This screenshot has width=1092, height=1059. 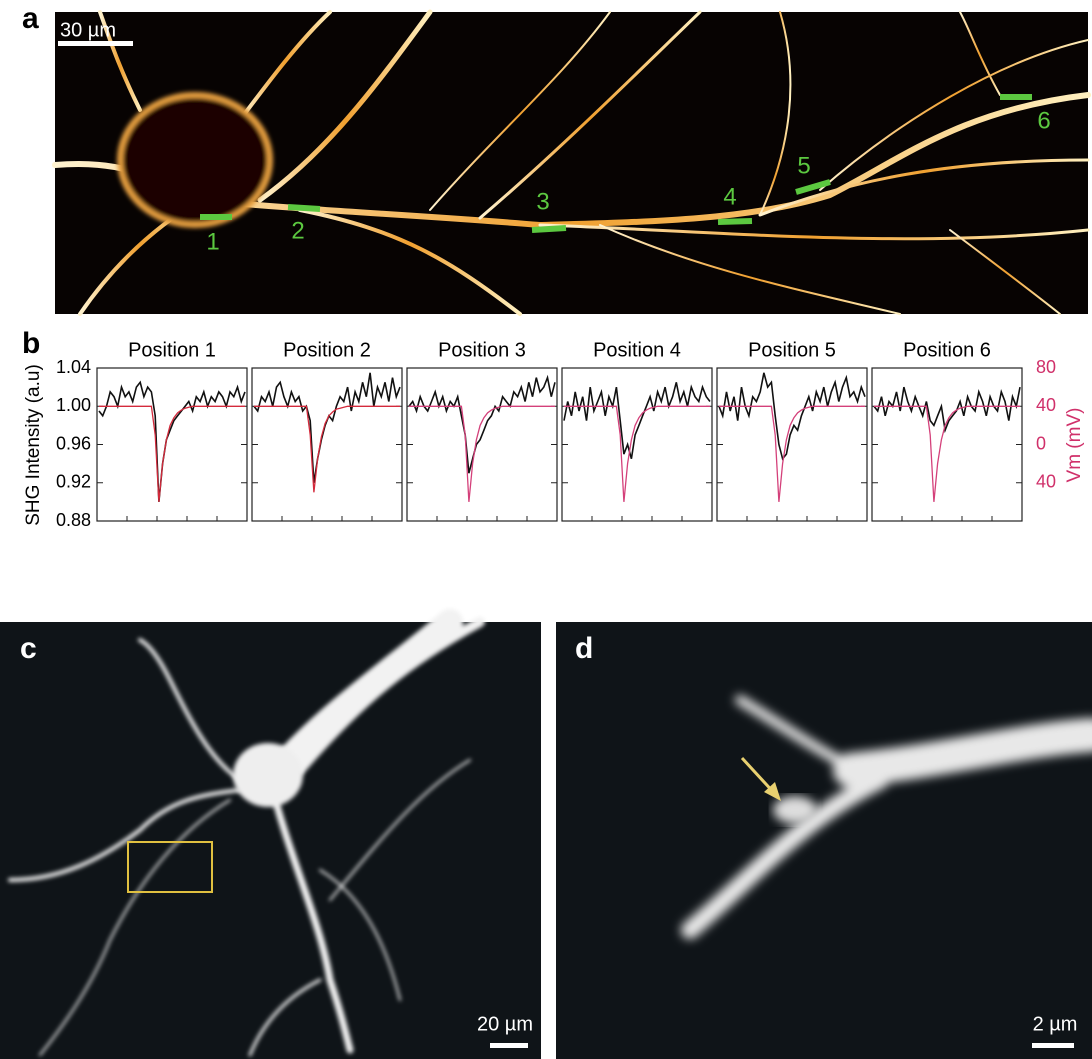 What do you see at coordinates (73, 367) in the screenshot?
I see `y-tick-label: 1.04` at bounding box center [73, 367].